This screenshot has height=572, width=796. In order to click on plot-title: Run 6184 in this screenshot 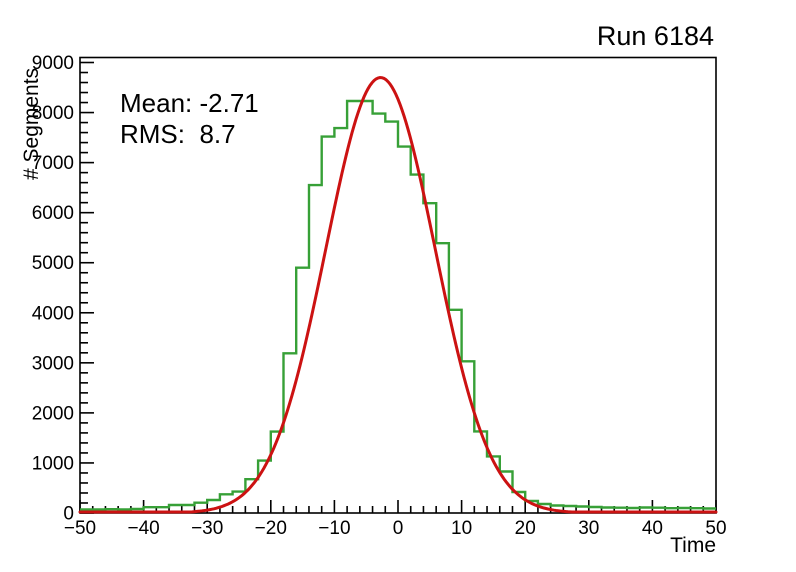, I will do `click(655, 36)`.